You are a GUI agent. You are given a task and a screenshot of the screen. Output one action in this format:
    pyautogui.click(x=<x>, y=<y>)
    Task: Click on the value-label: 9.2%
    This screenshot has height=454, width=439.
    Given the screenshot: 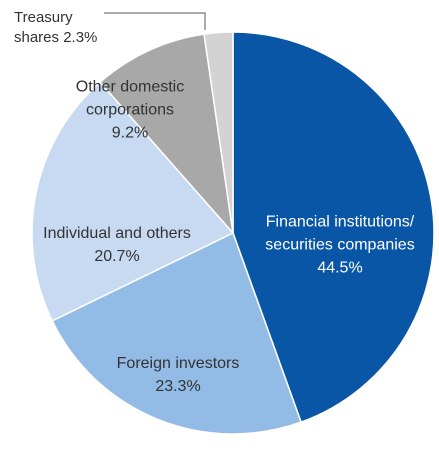 What is the action you would take?
    pyautogui.click(x=130, y=133)
    